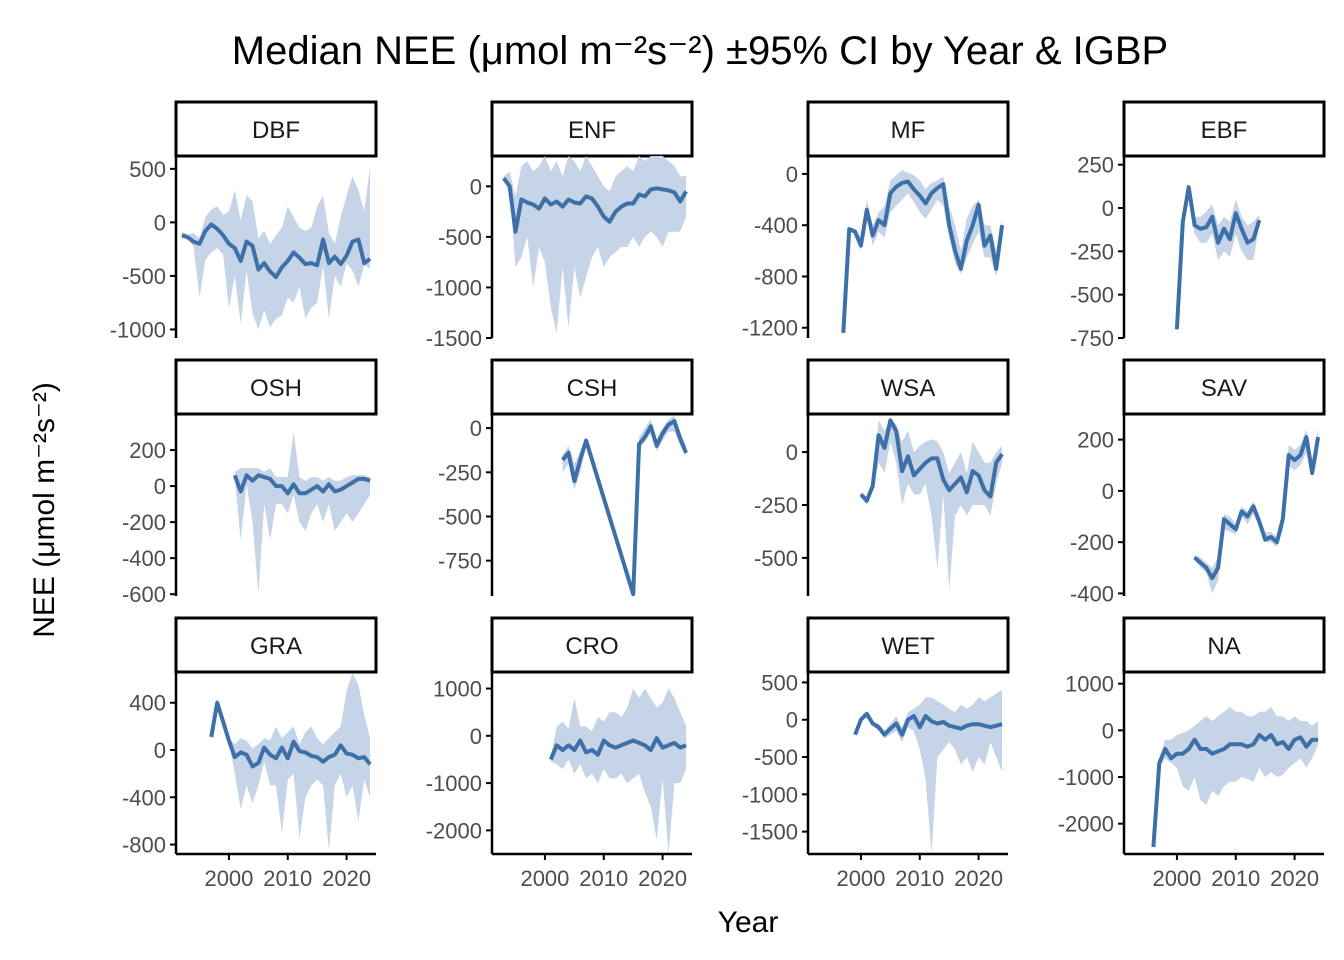 This screenshot has width=1344, height=960. I want to click on ci-ribbon-gra, so click(291, 762).